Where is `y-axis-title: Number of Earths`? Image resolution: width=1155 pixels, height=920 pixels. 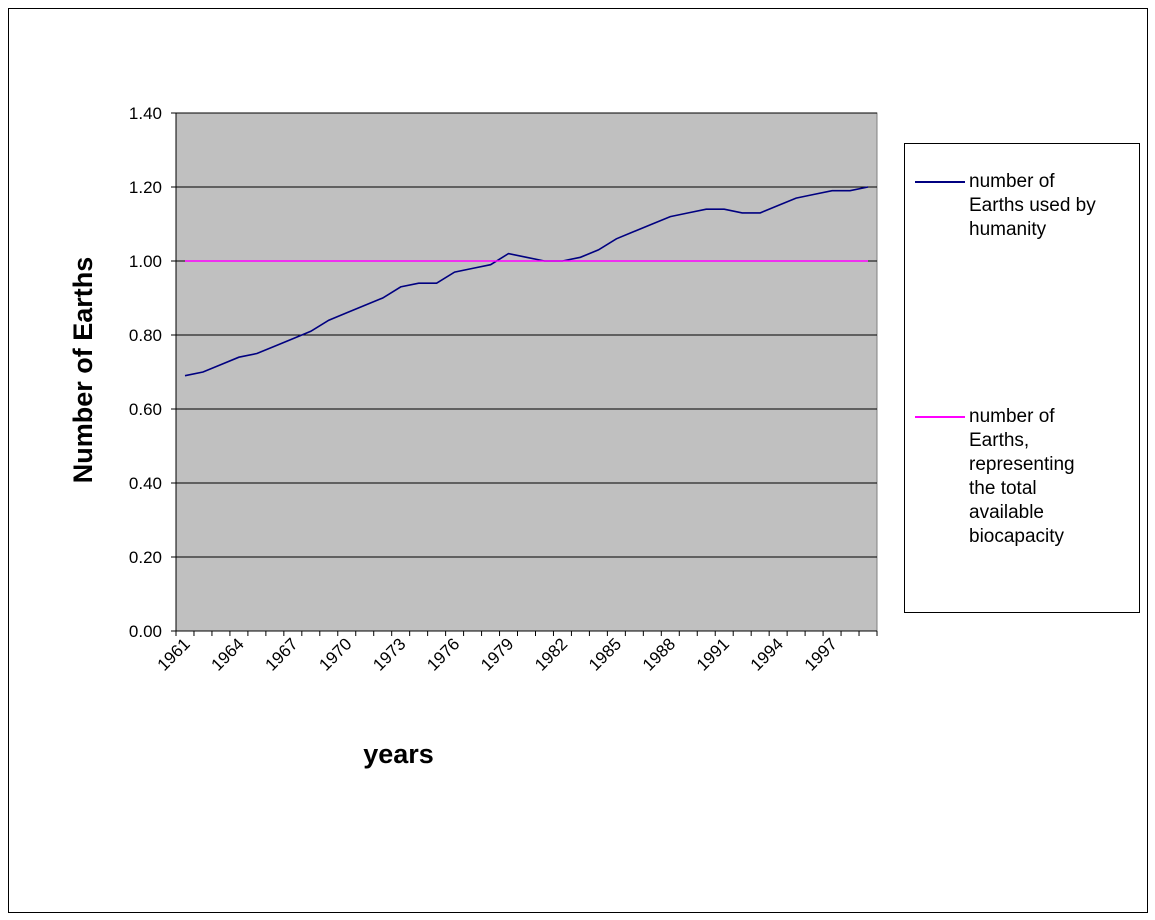 y-axis-title: Number of Earths is located at coordinates (83, 370).